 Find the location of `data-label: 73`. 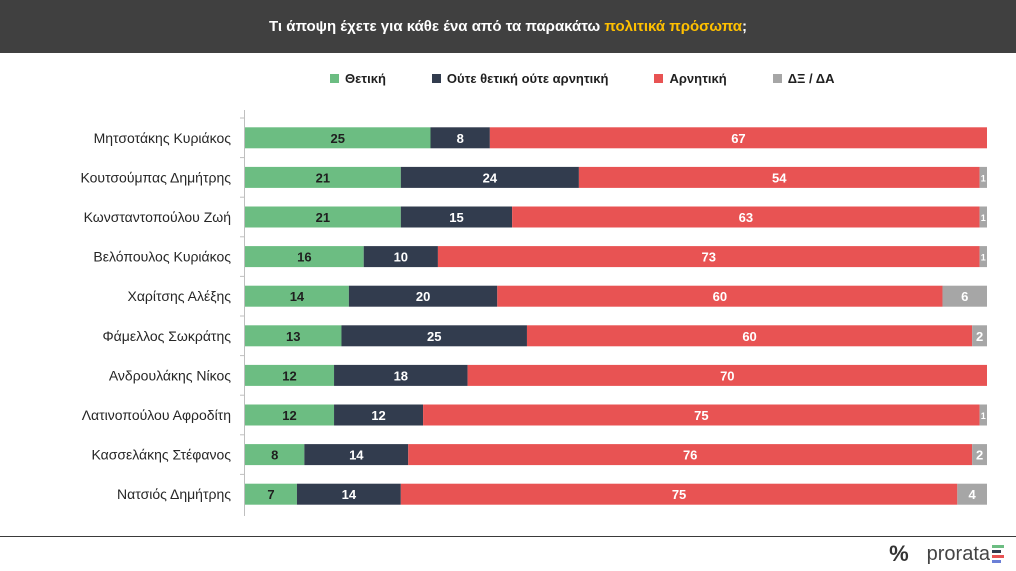

data-label: 73 is located at coordinates (709, 257).